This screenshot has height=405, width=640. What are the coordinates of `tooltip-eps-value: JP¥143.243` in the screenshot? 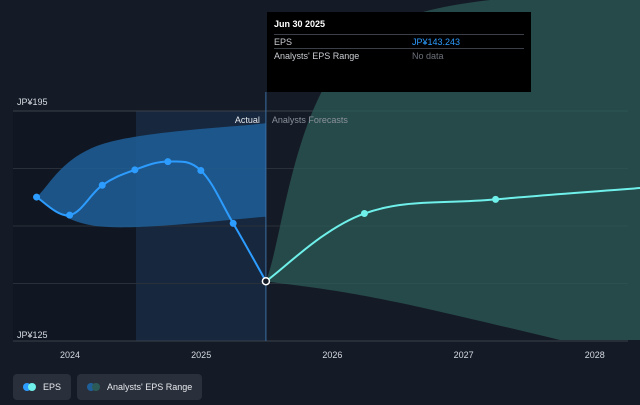 It's located at (436, 41).